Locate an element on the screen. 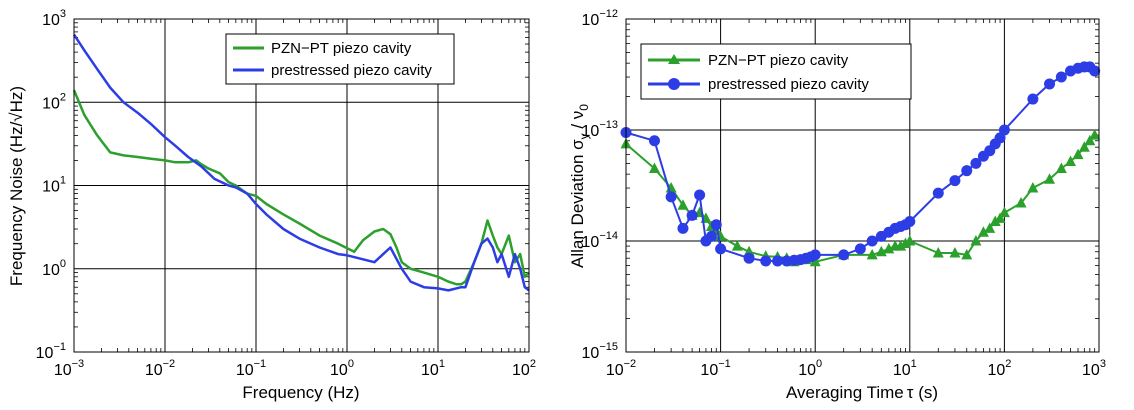 The image size is (1134, 410). allan-x-tick-label: 10¹ is located at coordinates (905, 368).